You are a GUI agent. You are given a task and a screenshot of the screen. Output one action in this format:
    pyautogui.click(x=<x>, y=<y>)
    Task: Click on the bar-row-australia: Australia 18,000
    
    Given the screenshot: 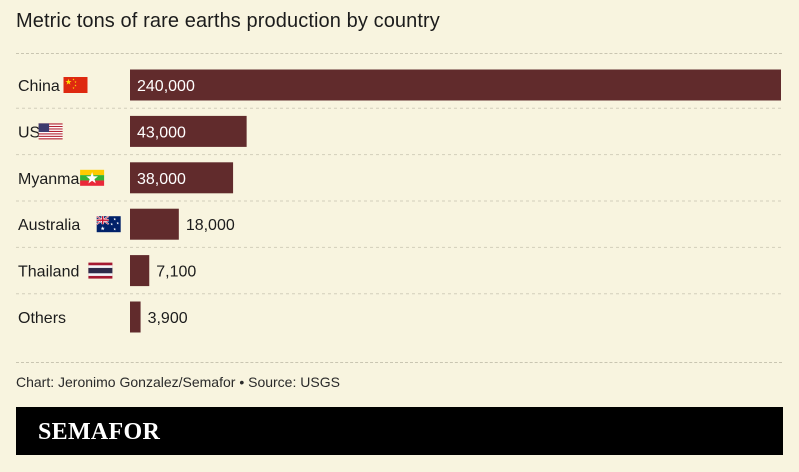 What is the action you would take?
    pyautogui.click(x=126, y=224)
    